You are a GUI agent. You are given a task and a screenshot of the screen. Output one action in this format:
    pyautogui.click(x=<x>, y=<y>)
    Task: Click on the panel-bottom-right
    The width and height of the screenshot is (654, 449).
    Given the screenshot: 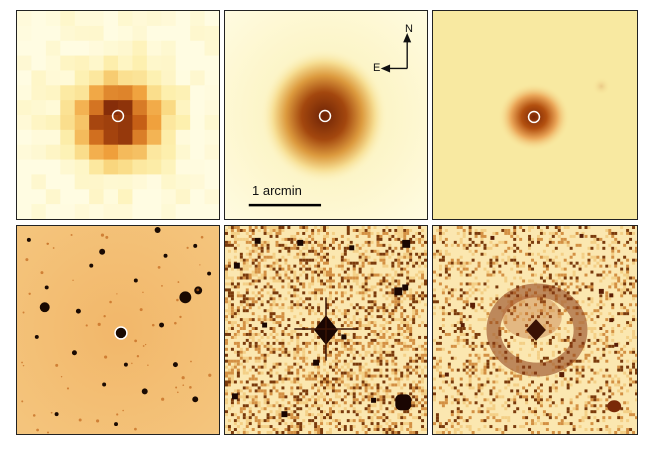 What is the action you would take?
    pyautogui.click(x=535, y=330)
    